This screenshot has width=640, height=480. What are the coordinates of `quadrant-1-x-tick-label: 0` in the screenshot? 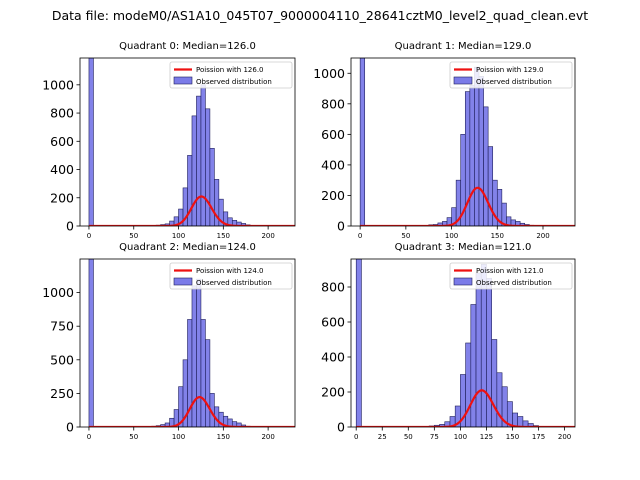 It's located at (360, 236).